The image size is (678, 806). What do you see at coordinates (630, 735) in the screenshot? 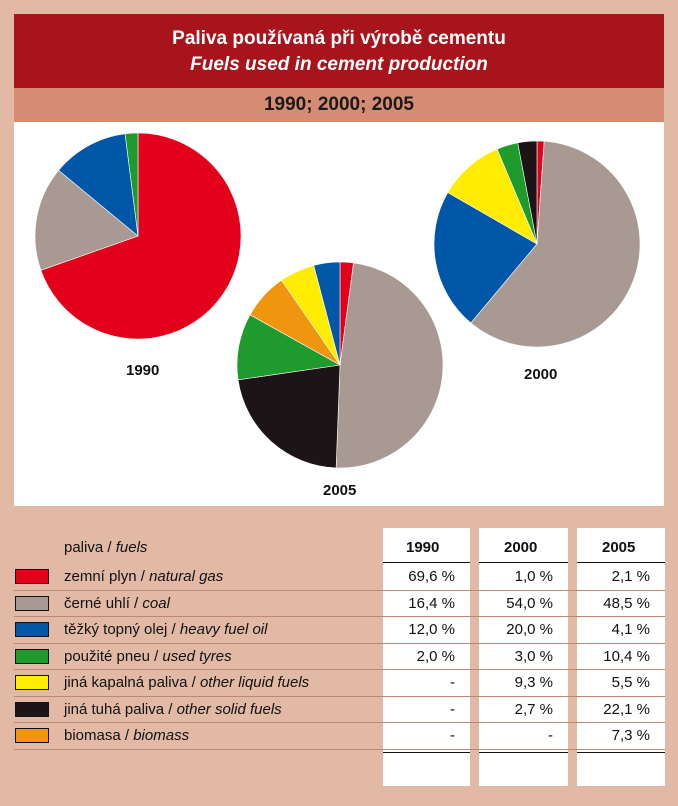
I see `value-cell-2005: 7,3 %` at bounding box center [630, 735].